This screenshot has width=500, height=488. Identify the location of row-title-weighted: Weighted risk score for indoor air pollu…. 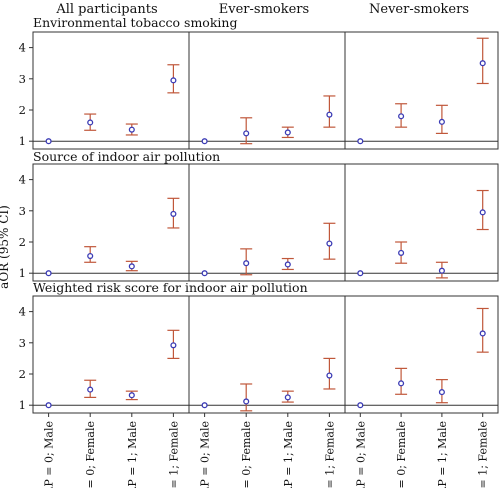
(170, 287).